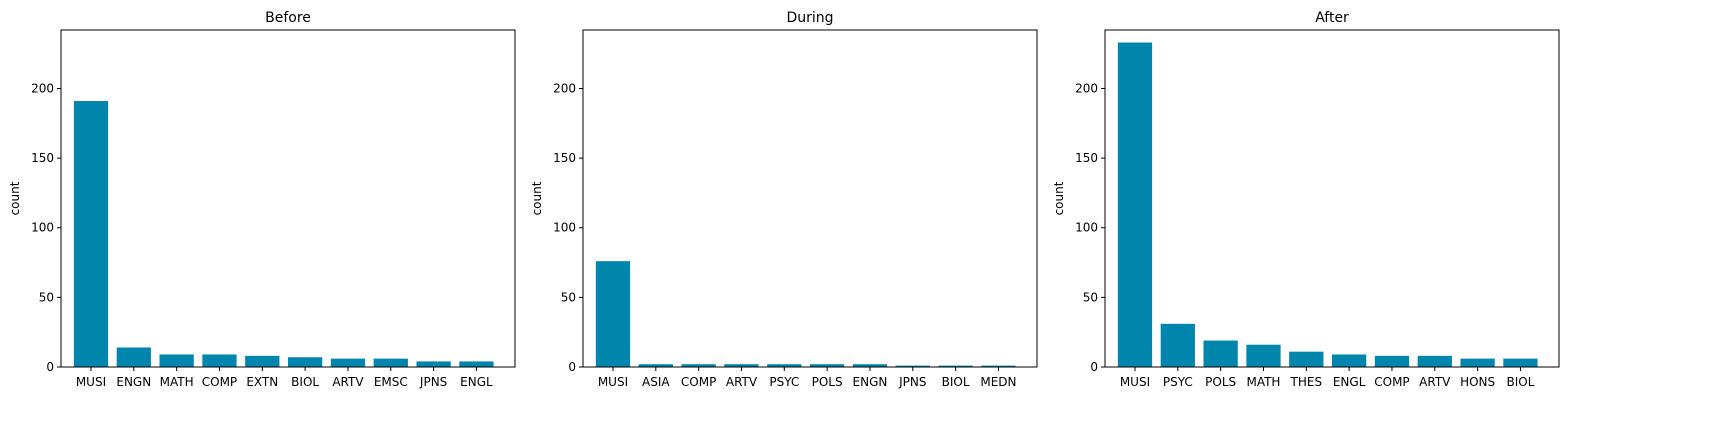 This screenshot has height=435, width=1713. Describe the element at coordinates (1477, 382) in the screenshot. I see `x-tick-label: HONS` at that location.